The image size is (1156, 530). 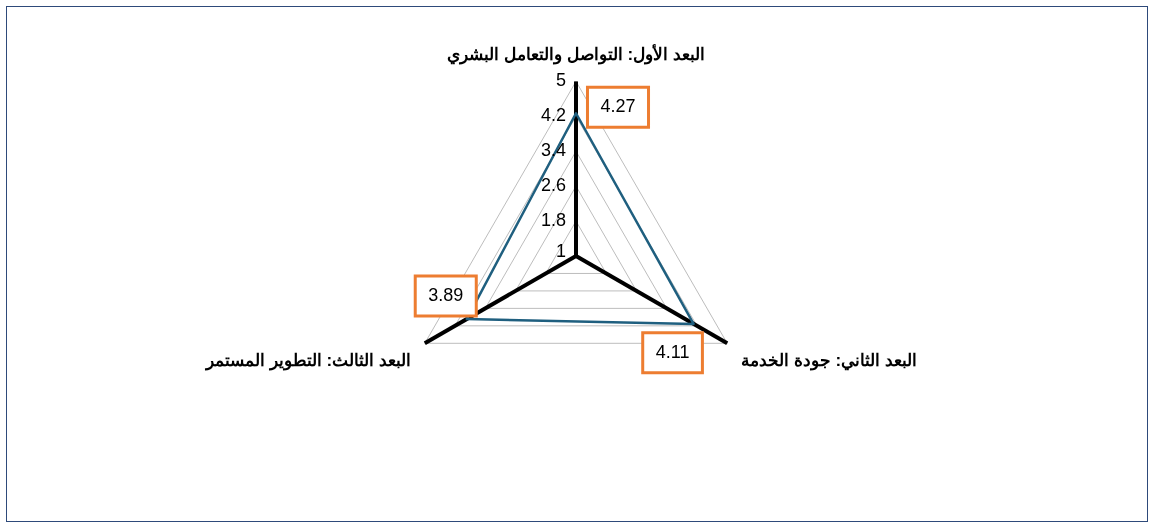 What do you see at coordinates (446, 295) in the screenshot?
I see `data-label: 3.89` at bounding box center [446, 295].